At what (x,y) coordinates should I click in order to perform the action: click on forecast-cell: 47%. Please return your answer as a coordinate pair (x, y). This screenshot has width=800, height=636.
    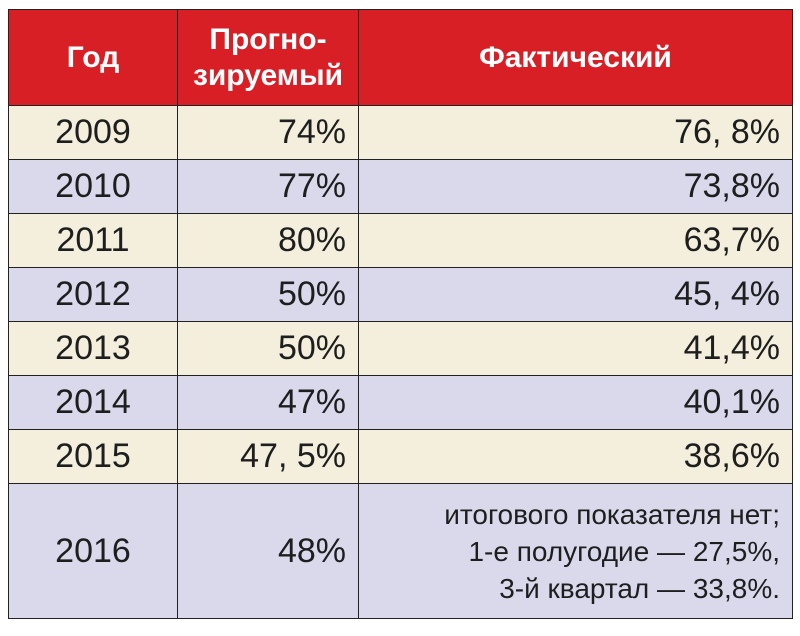
    Looking at the image, I should click on (268, 402).